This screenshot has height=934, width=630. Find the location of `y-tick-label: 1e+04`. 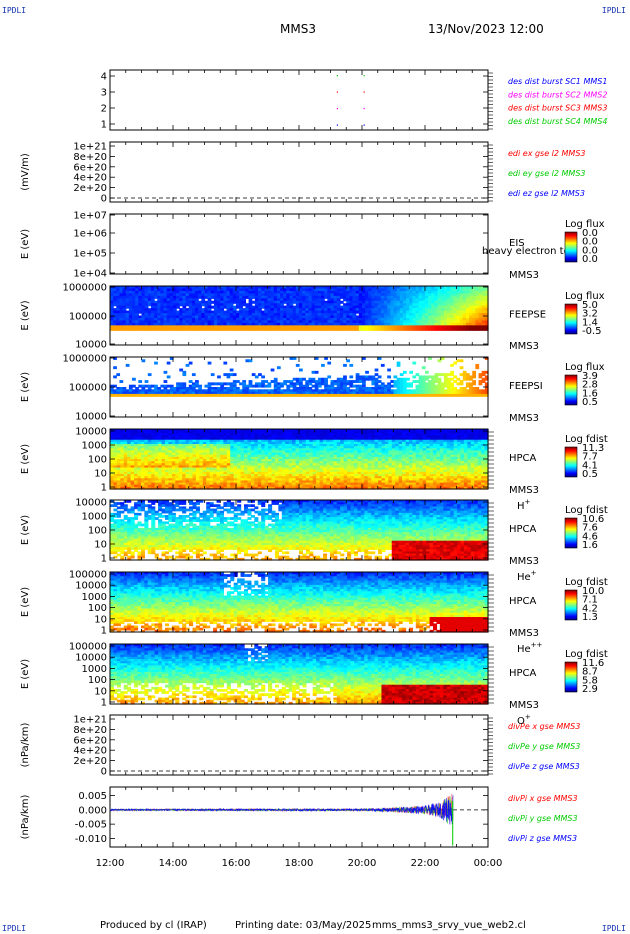

y-tick-label: 1e+04 is located at coordinates (90, 274).